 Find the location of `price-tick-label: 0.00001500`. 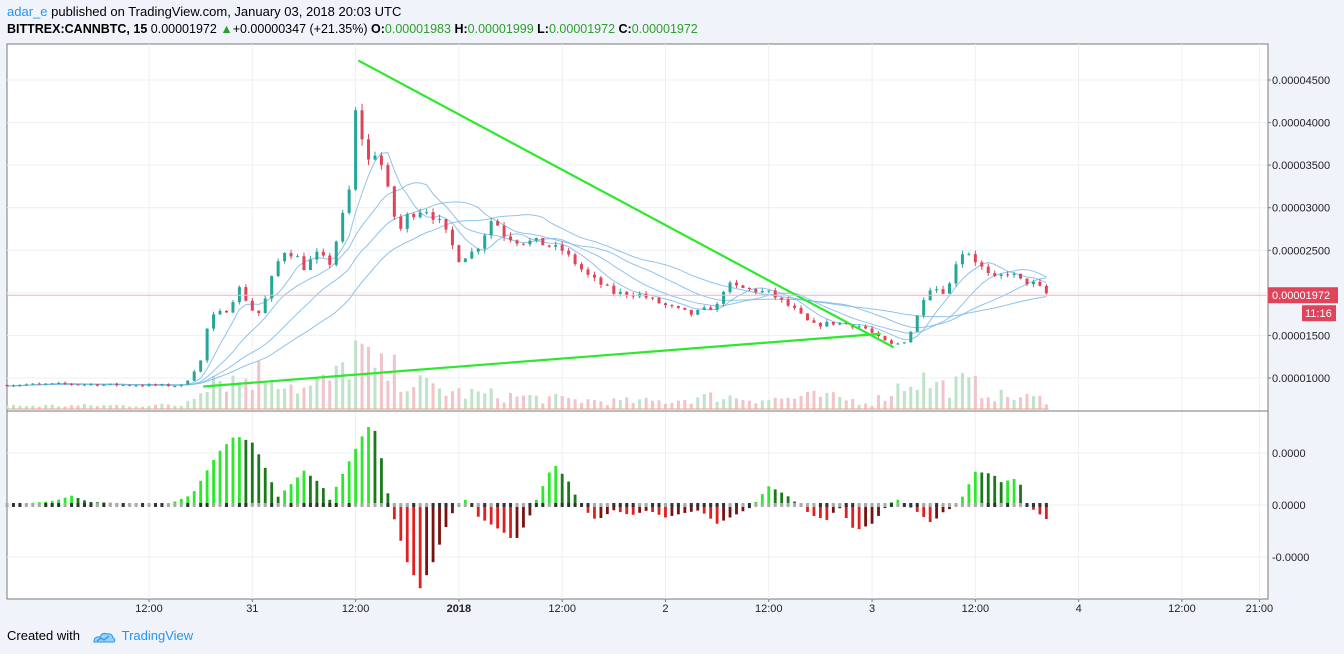

price-tick-label: 0.00001500 is located at coordinates (1301, 336).